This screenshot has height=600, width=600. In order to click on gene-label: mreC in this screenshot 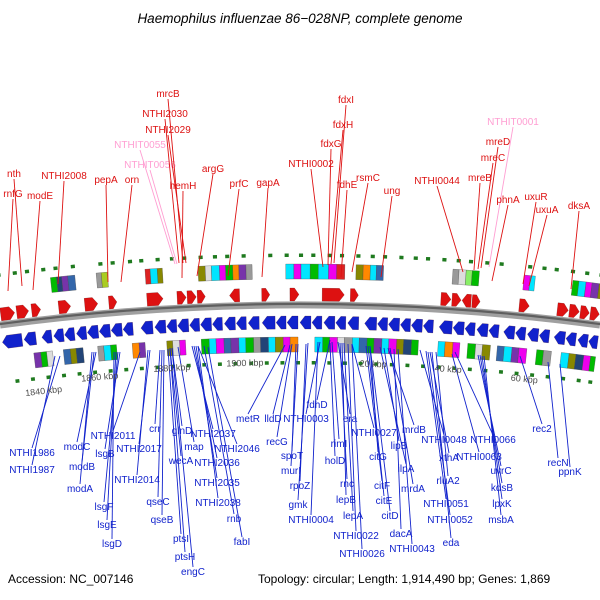, I will do `click(493, 158)`.